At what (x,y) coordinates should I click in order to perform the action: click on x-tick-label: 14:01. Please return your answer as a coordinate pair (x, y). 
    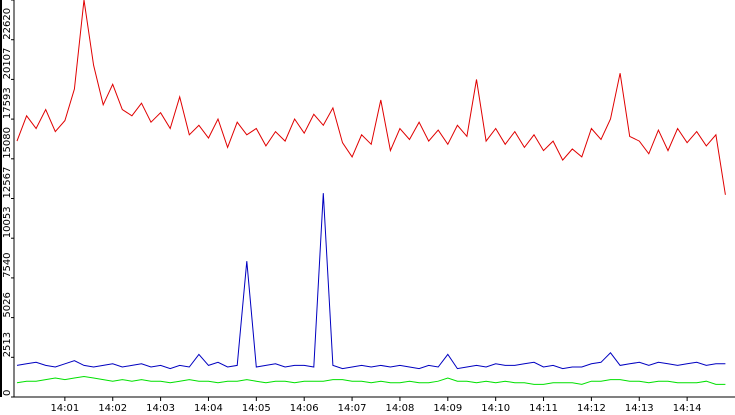
    Looking at the image, I should click on (64, 408).